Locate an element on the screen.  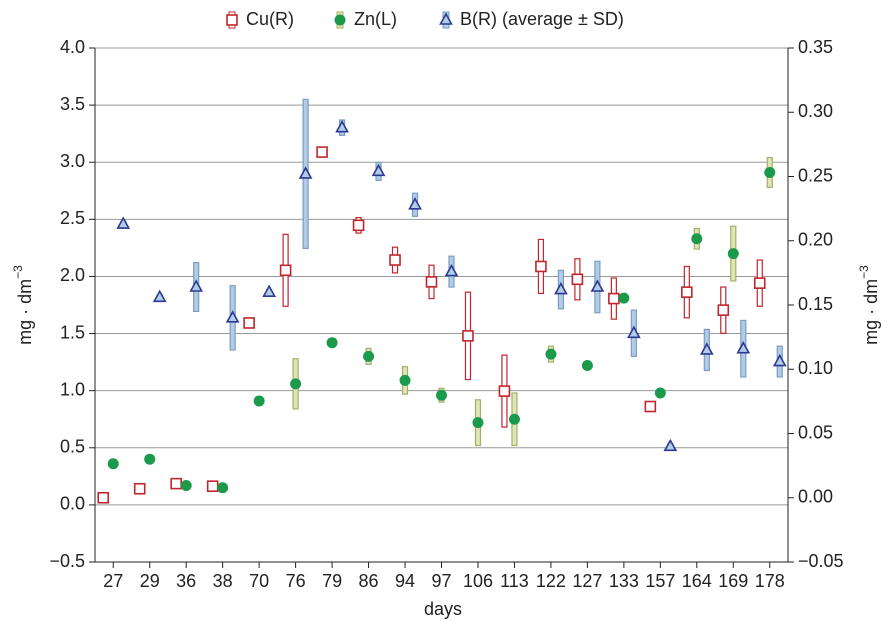
y-tick-label: 1.0 is located at coordinates (72, 389).